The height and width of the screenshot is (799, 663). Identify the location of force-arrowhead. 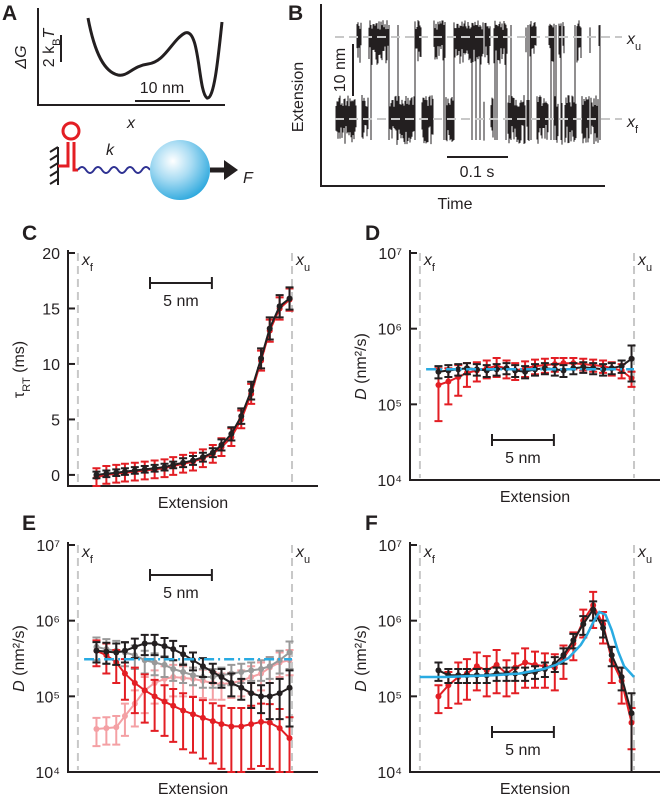
(231, 170).